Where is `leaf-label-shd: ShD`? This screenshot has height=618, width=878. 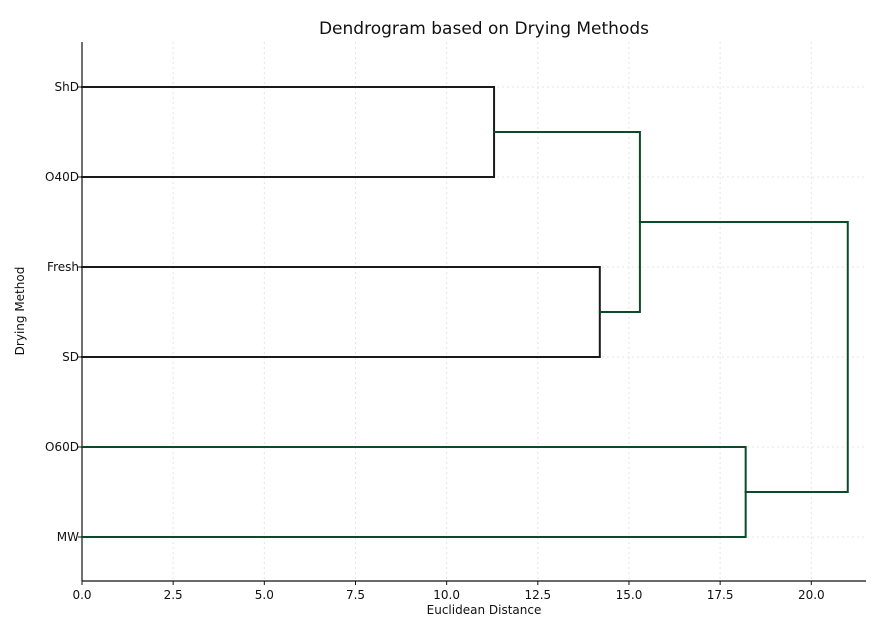
leaf-label-shd: ShD is located at coordinates (67, 87).